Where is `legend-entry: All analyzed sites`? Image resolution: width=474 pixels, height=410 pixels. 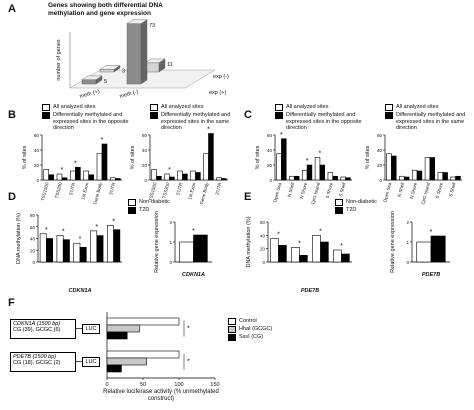 legend-entry: All analyzed sites is located at coordinates (427, 107).